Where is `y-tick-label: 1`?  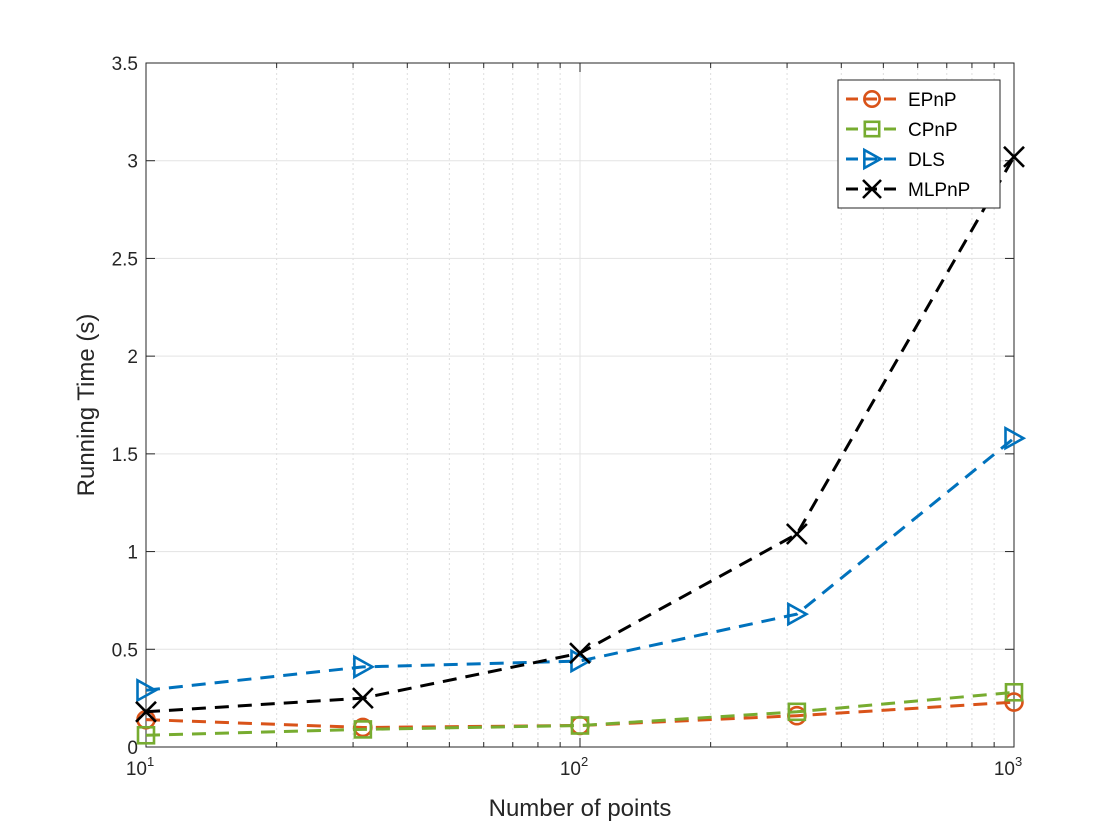
y-tick-label: 1 is located at coordinates (132, 553).